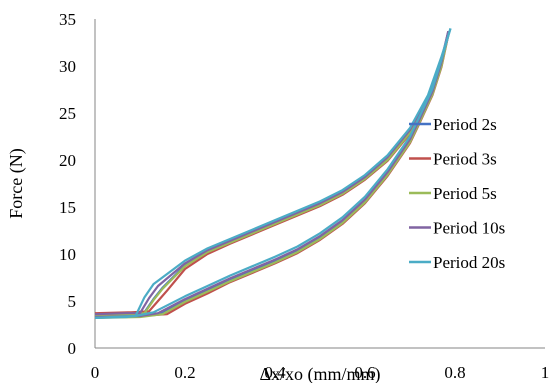  Describe the element at coordinates (469, 228) in the screenshot. I see `legend-label: Period 10s` at that location.